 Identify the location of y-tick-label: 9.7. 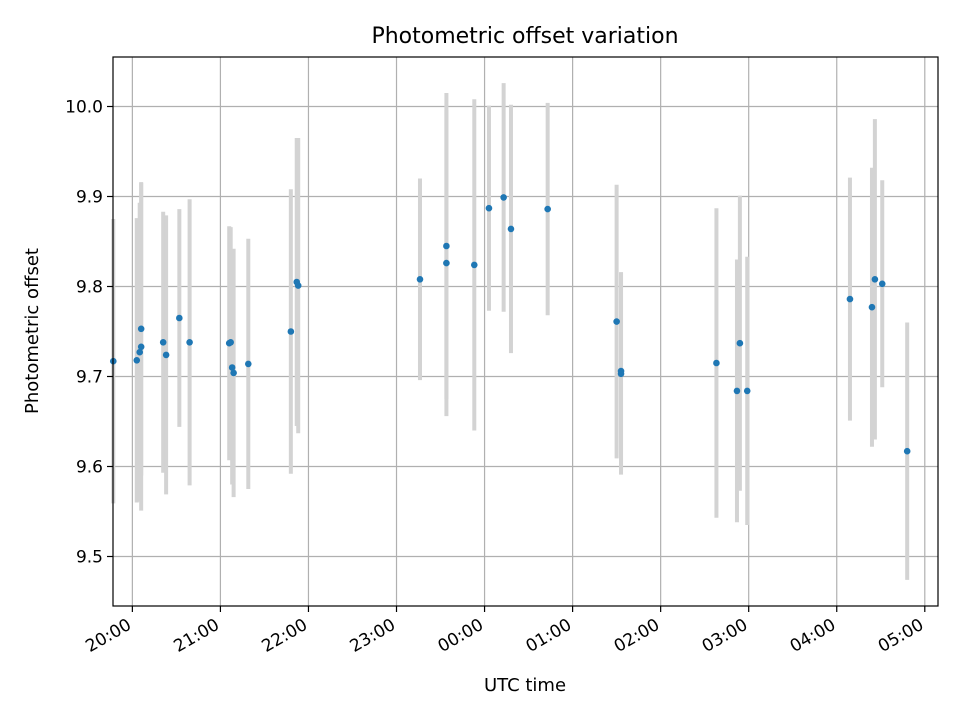
(89, 378).